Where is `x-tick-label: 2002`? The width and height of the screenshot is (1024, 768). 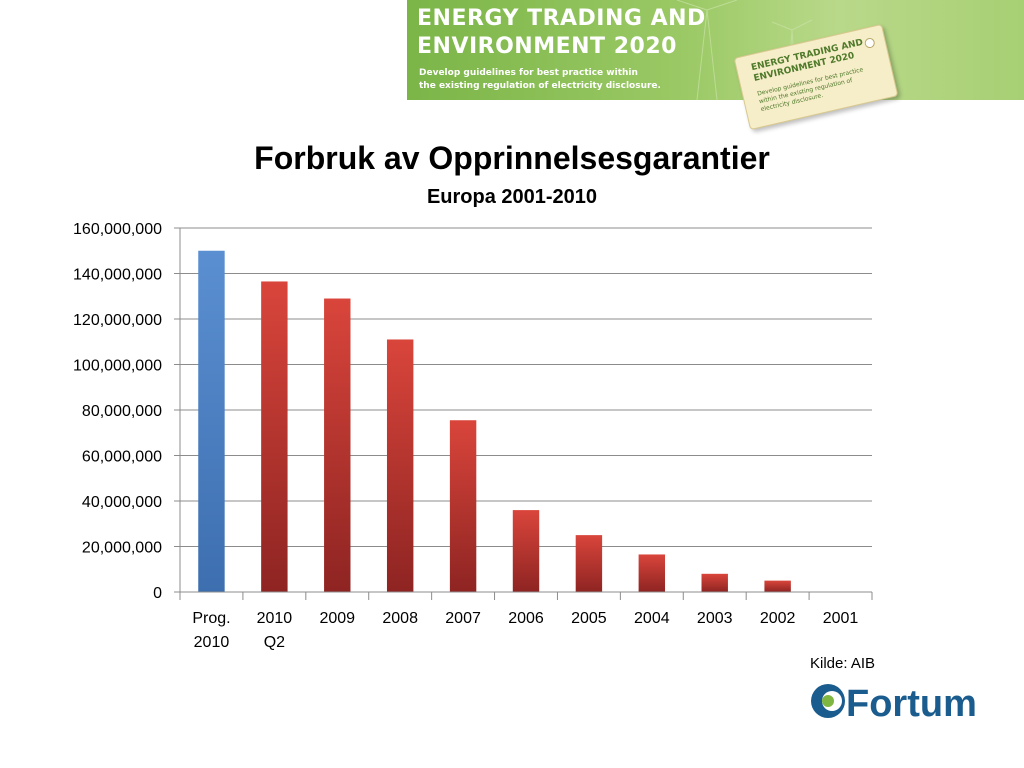
x-tick-label: 2002 is located at coordinates (778, 618).